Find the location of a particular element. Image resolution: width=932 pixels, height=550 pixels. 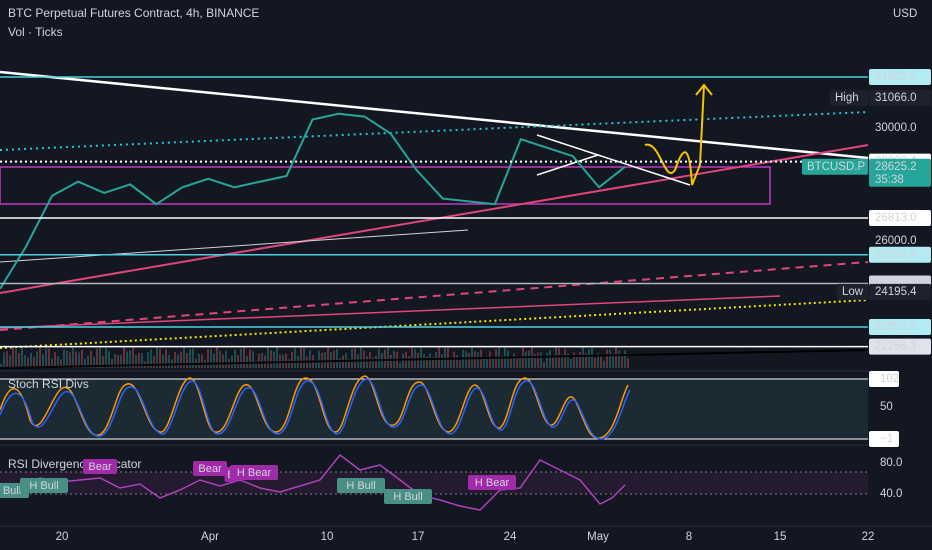

chart-subtitle: Vol · Ticks is located at coordinates (35, 32).